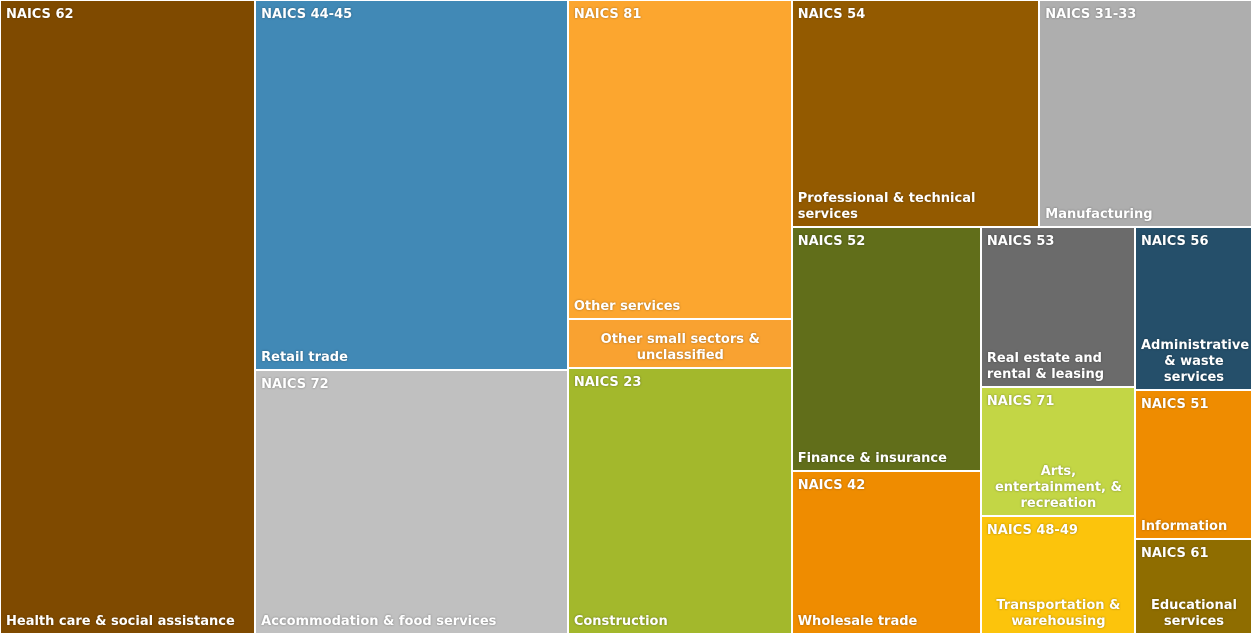 The height and width of the screenshot is (634, 1252). What do you see at coordinates (1193, 613) in the screenshot?
I see `tile-label: Educational services` at bounding box center [1193, 613].